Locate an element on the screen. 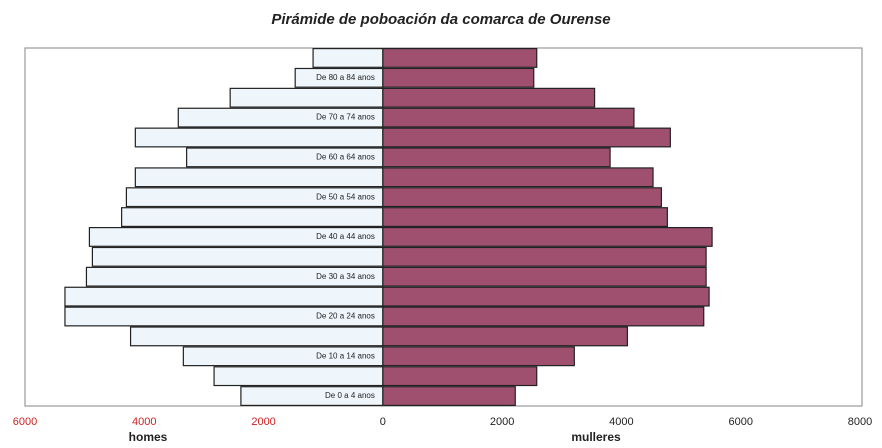  x-tick-label: 0 is located at coordinates (383, 422).